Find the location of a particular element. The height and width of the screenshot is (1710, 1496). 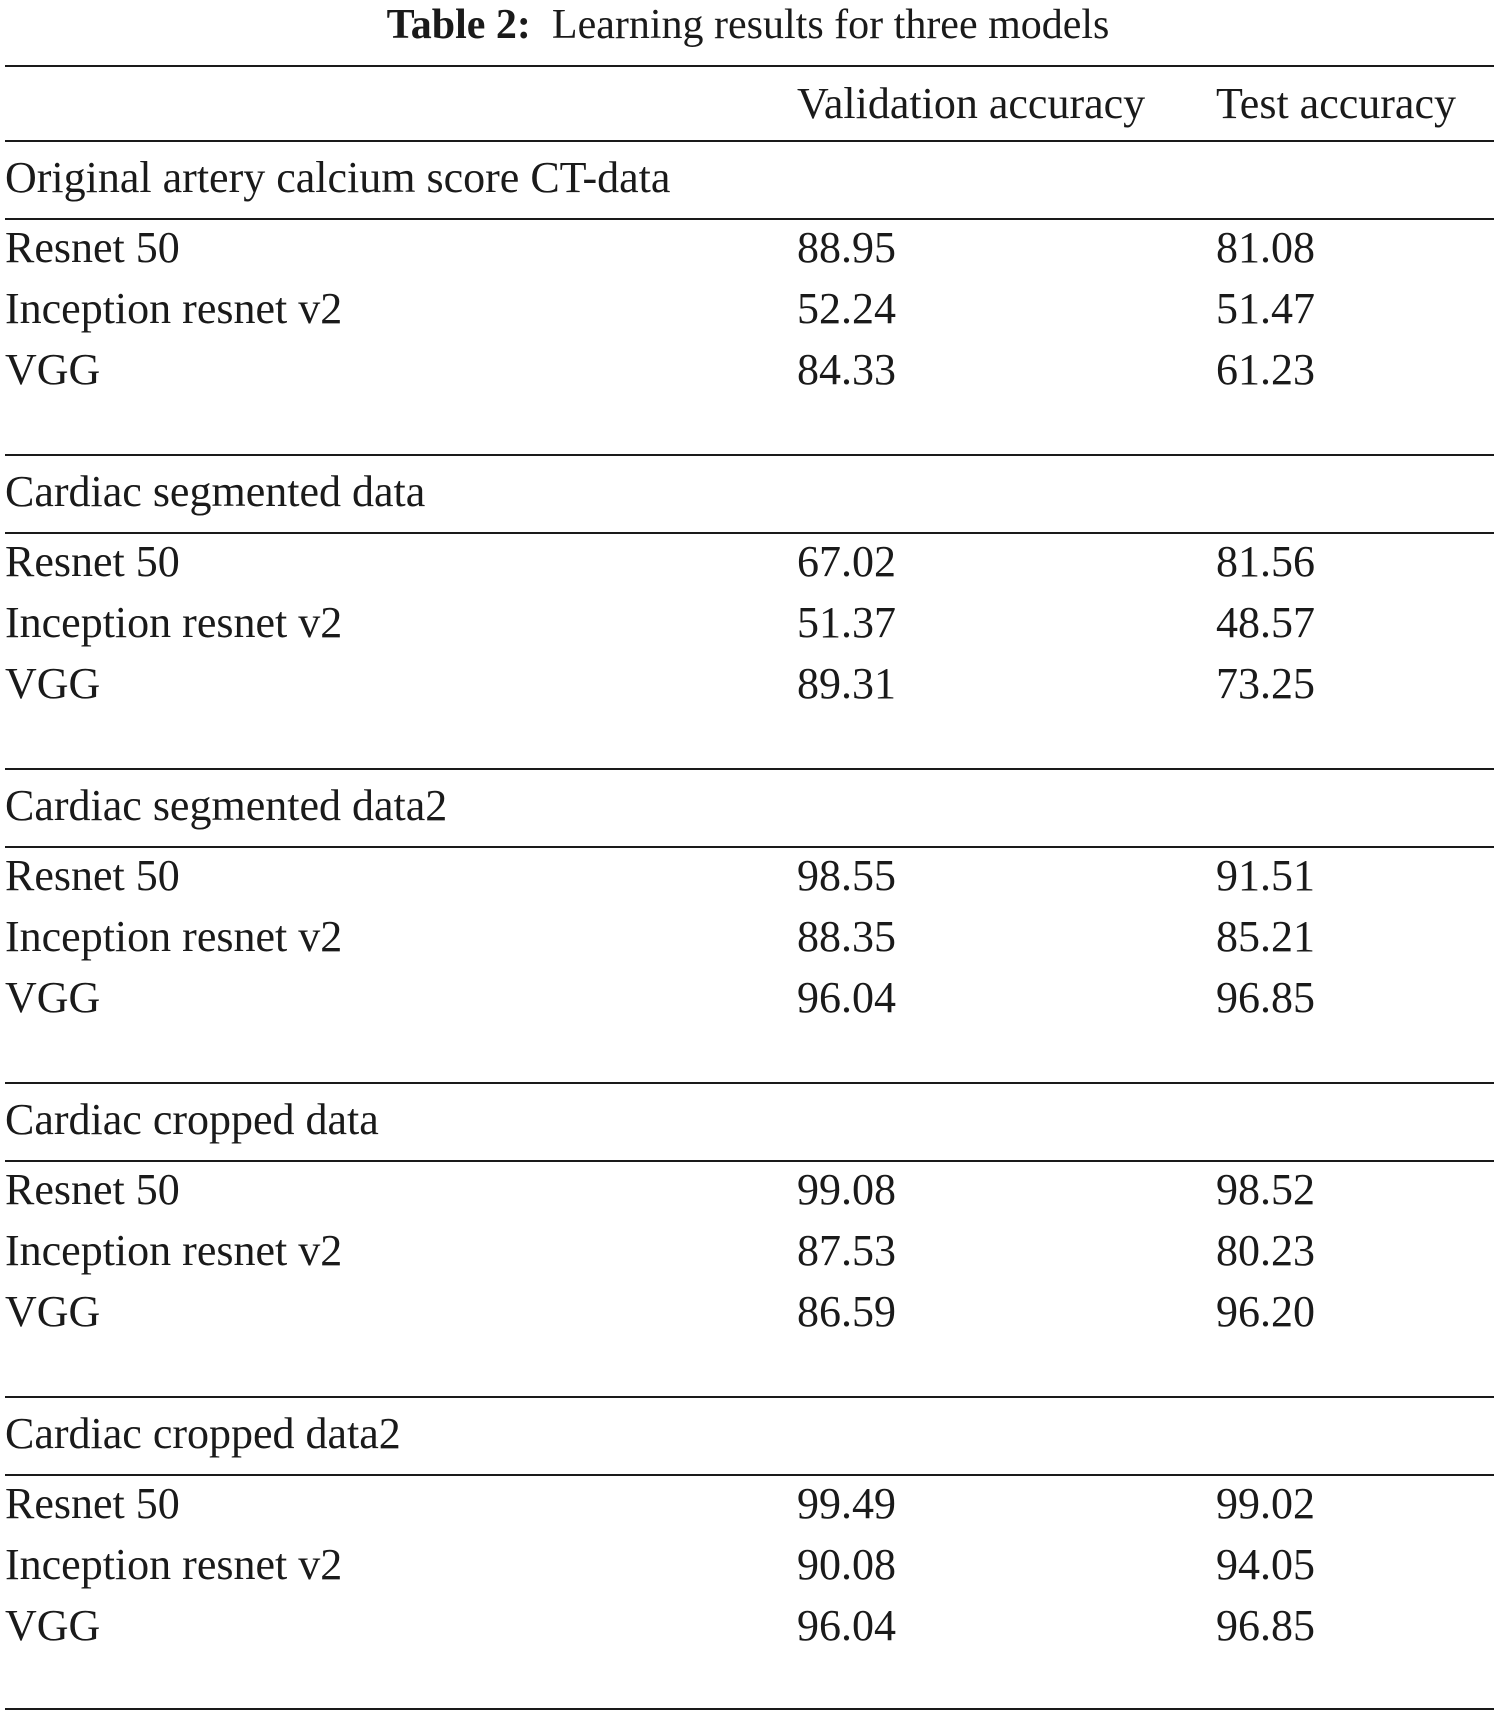

test-accuracy-value: 81.08 is located at coordinates (1265, 247).